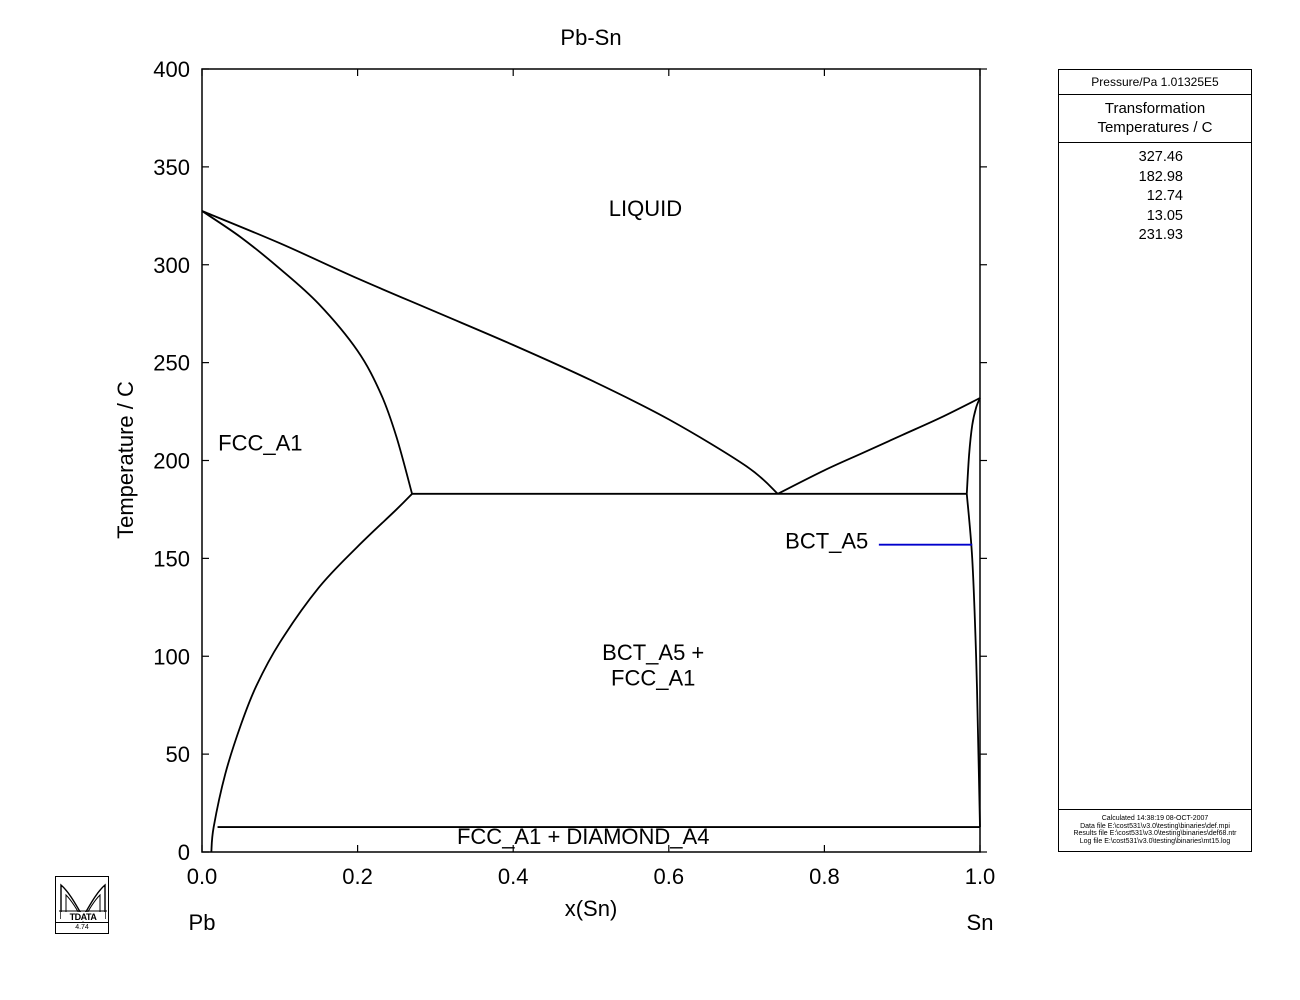 The width and height of the screenshot is (1300, 1000). What do you see at coordinates (591, 908) in the screenshot?
I see `x-axis-label: x(Sn)` at bounding box center [591, 908].